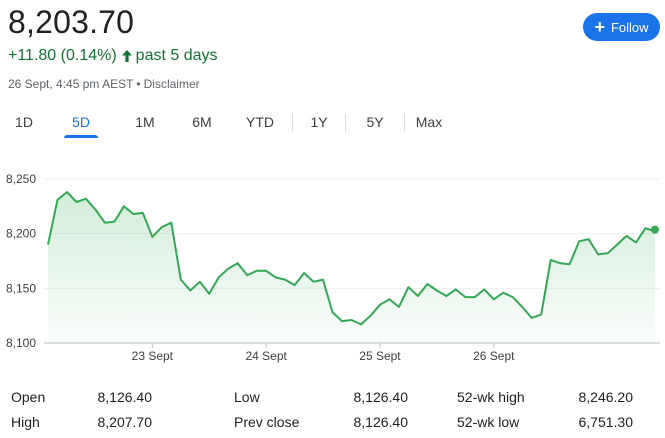 This screenshot has height=438, width=665. What do you see at coordinates (71, 22) in the screenshot?
I see `stock-price: 8,203.70` at bounding box center [71, 22].